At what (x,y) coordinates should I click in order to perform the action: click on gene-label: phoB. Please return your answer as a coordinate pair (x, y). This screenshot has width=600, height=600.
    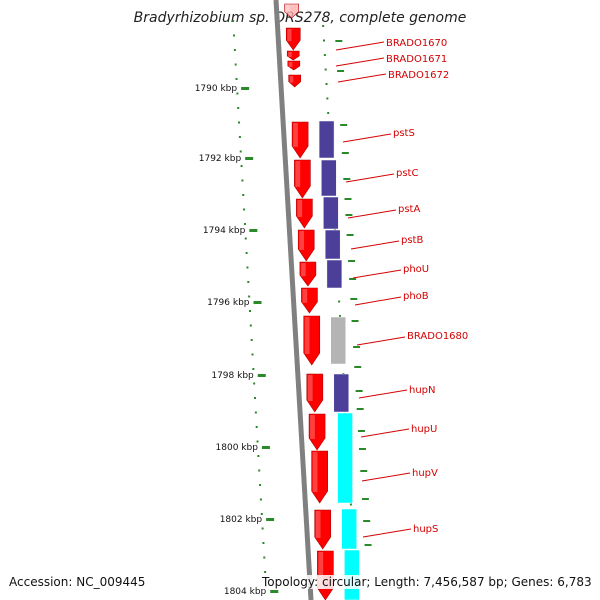
    Looking at the image, I should click on (416, 296).